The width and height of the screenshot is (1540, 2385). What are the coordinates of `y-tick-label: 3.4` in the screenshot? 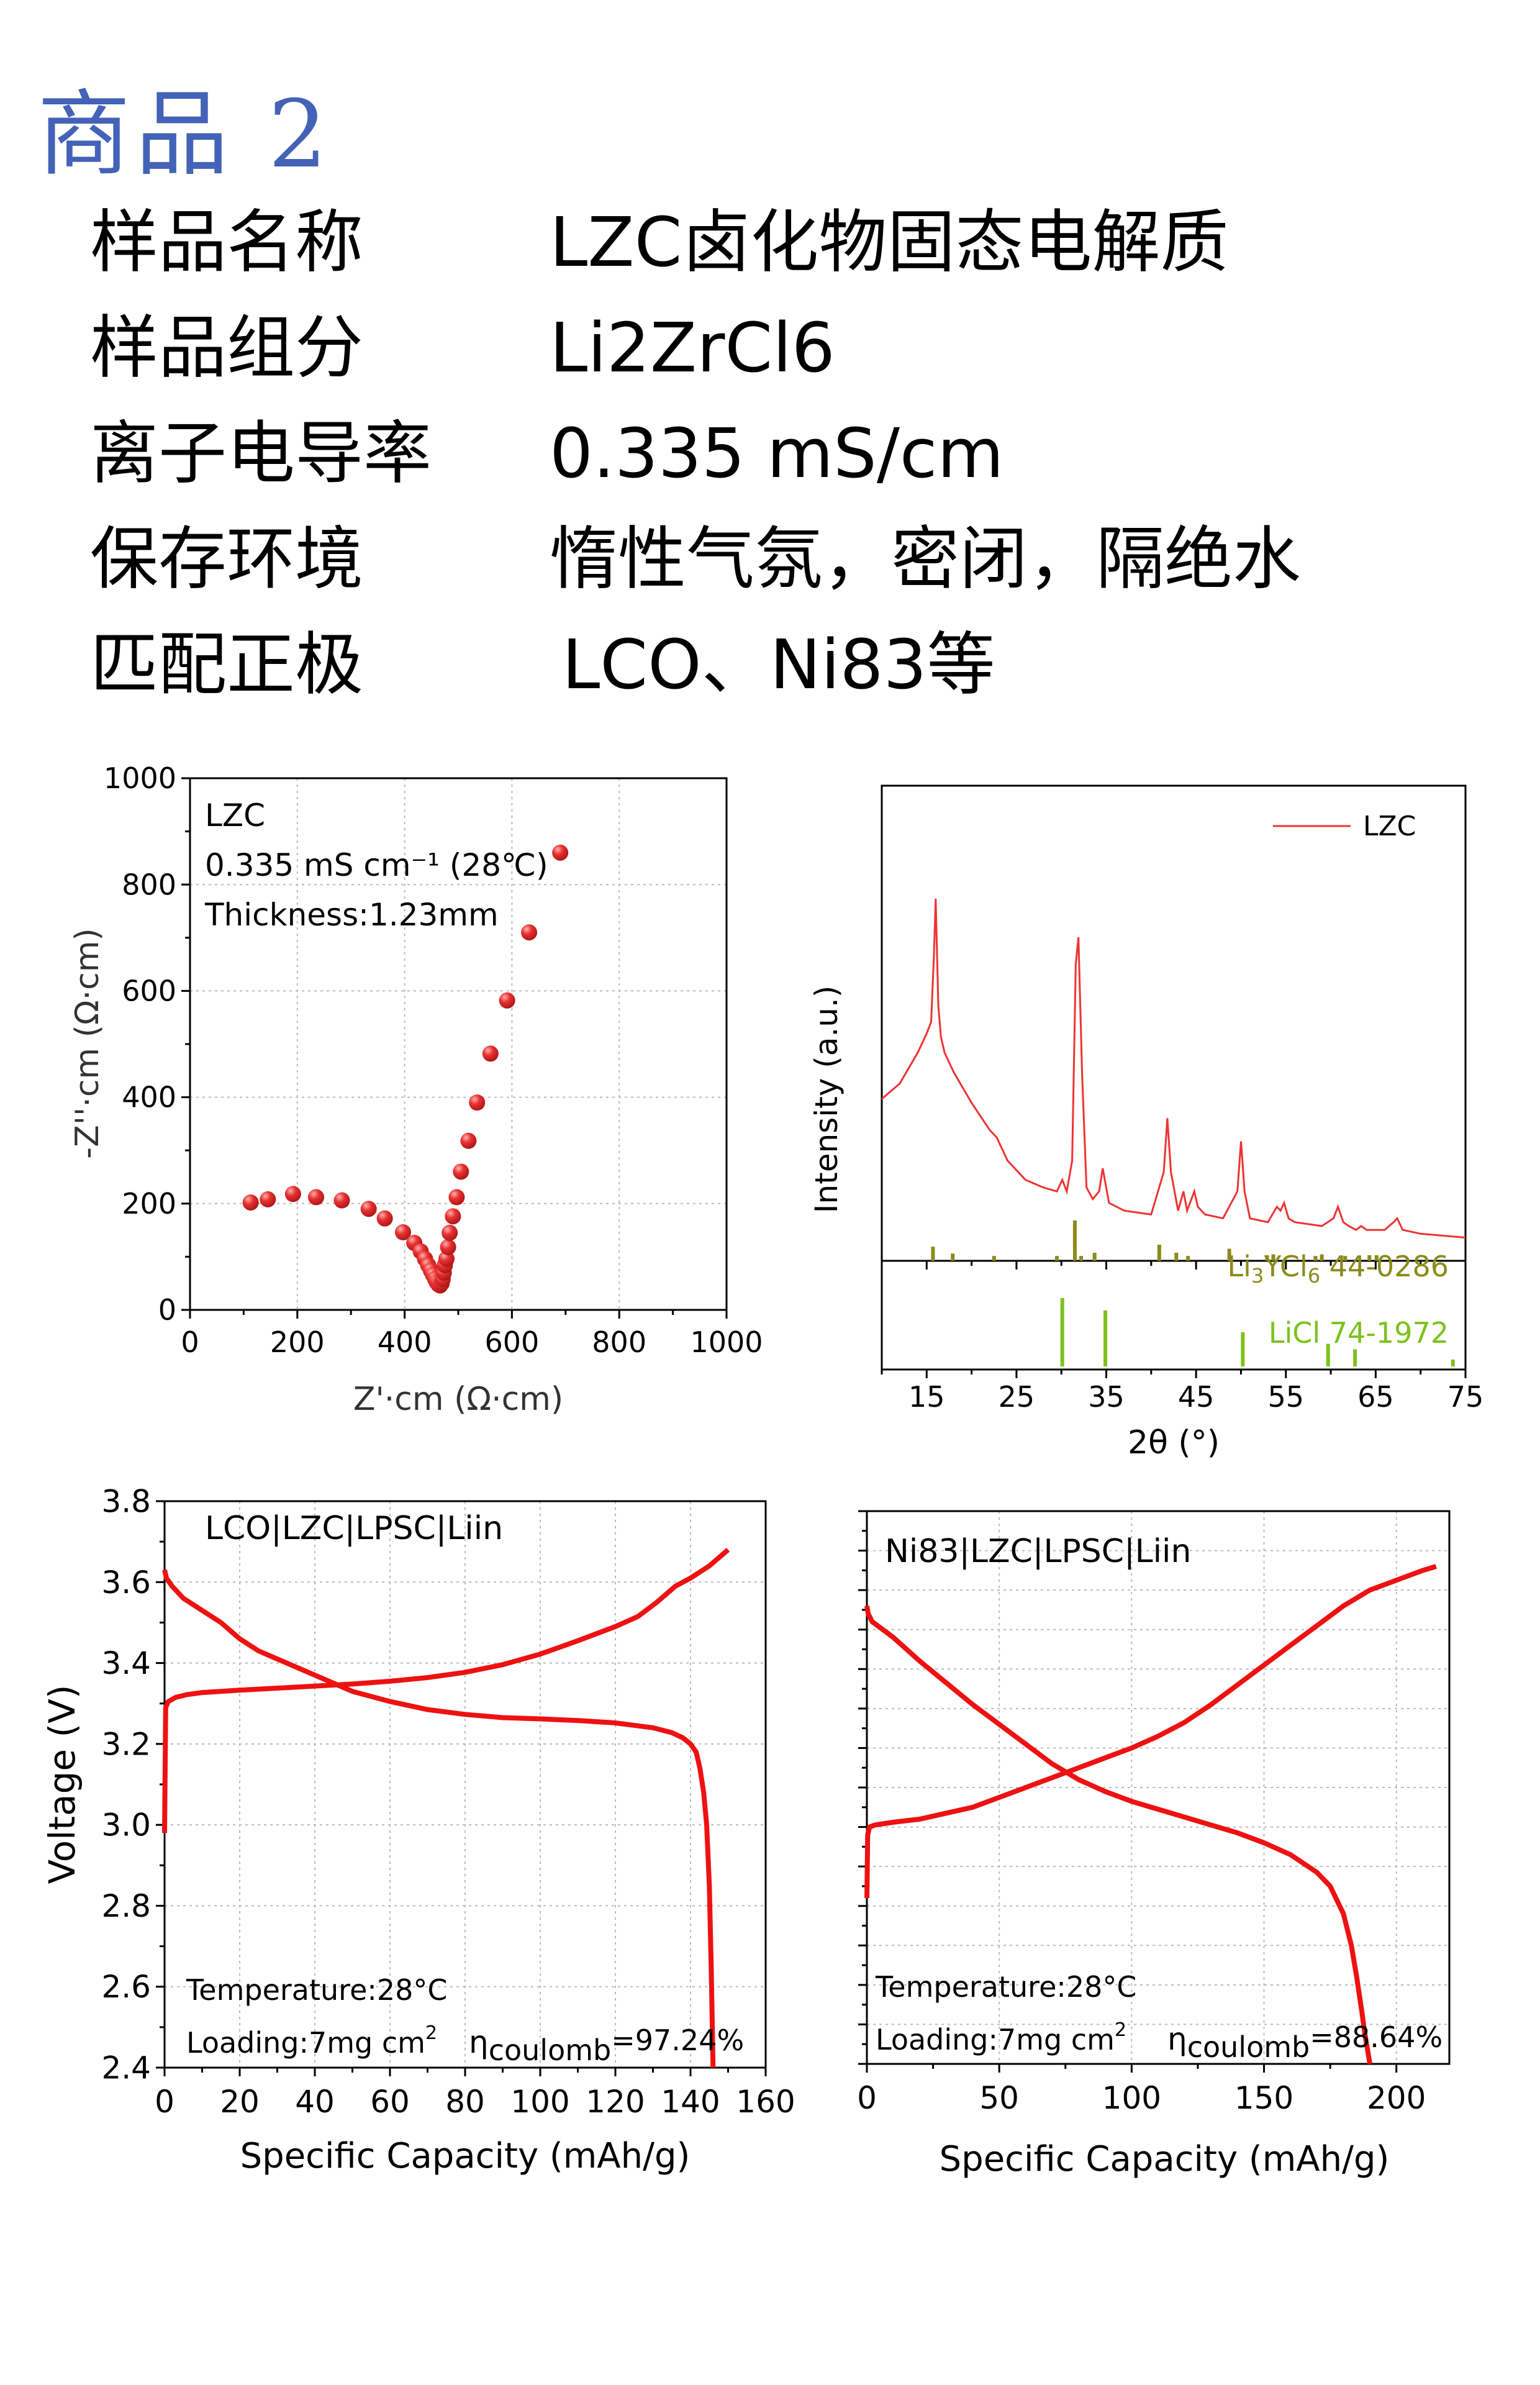 It's located at (126, 1663).